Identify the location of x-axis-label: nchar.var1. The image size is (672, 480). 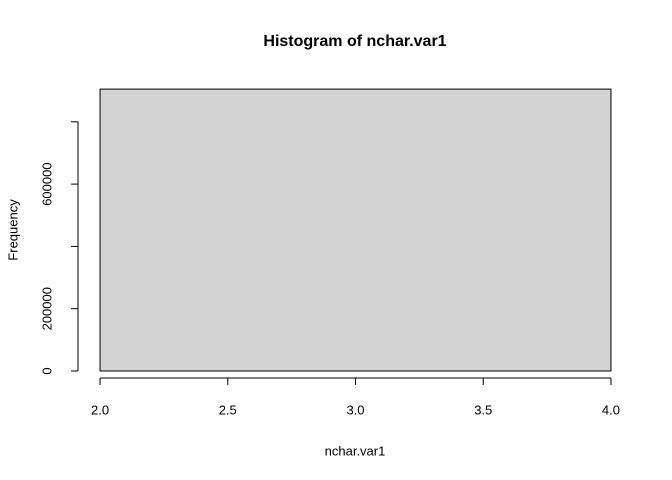
(355, 450).